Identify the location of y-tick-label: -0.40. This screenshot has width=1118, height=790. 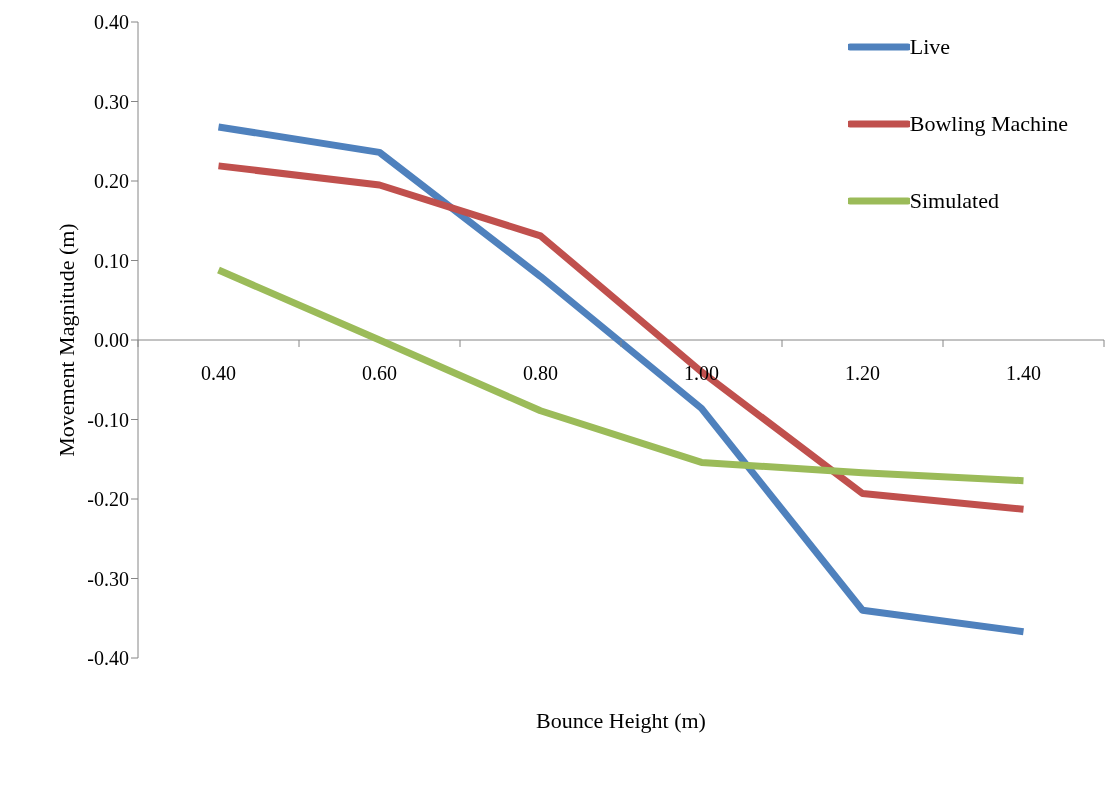
(108, 658).